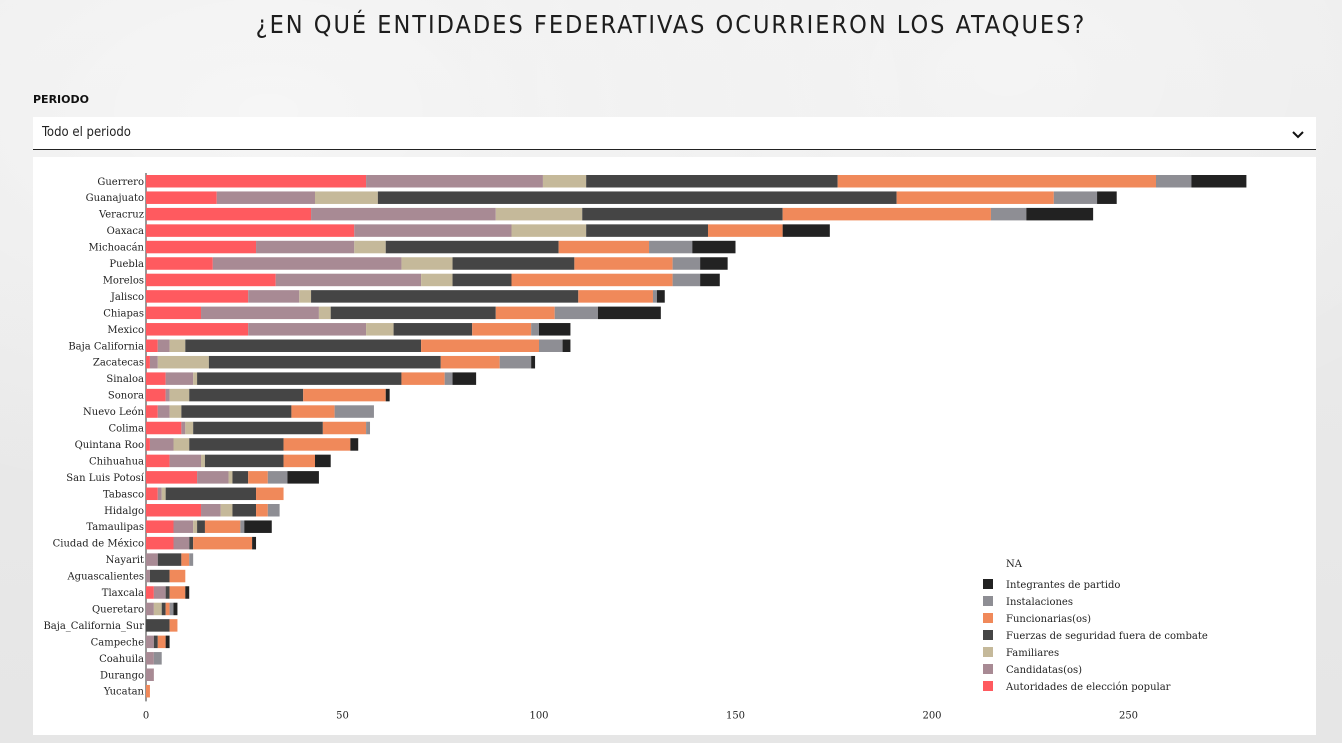 Image resolution: width=1342 pixels, height=743 pixels. I want to click on category-label: Aguascalientes, so click(105, 577).